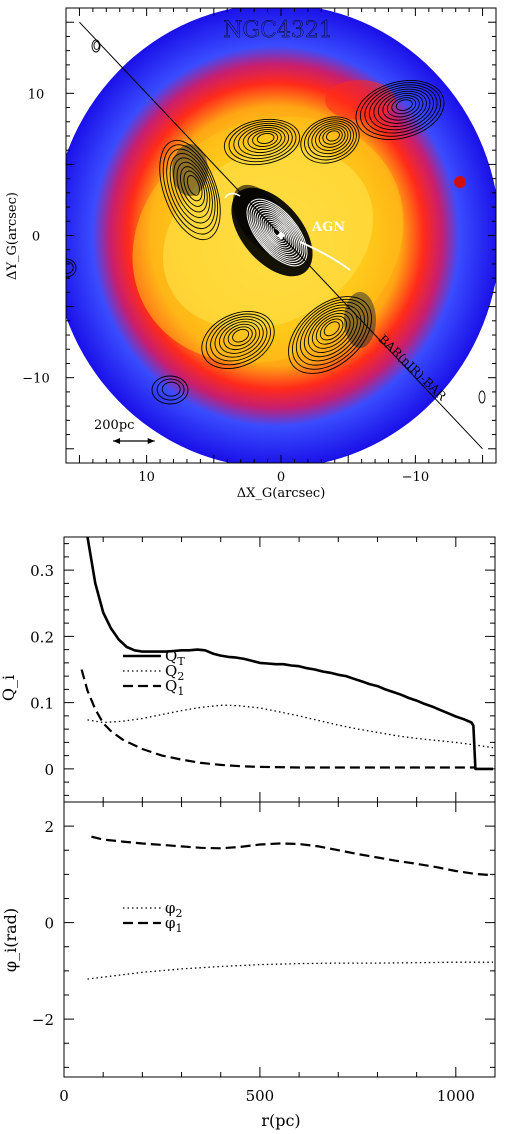 Image resolution: width=511 pixels, height=1134 pixels. What do you see at coordinates (290, 726) in the screenshot?
I see `series-q-2-line` at bounding box center [290, 726].